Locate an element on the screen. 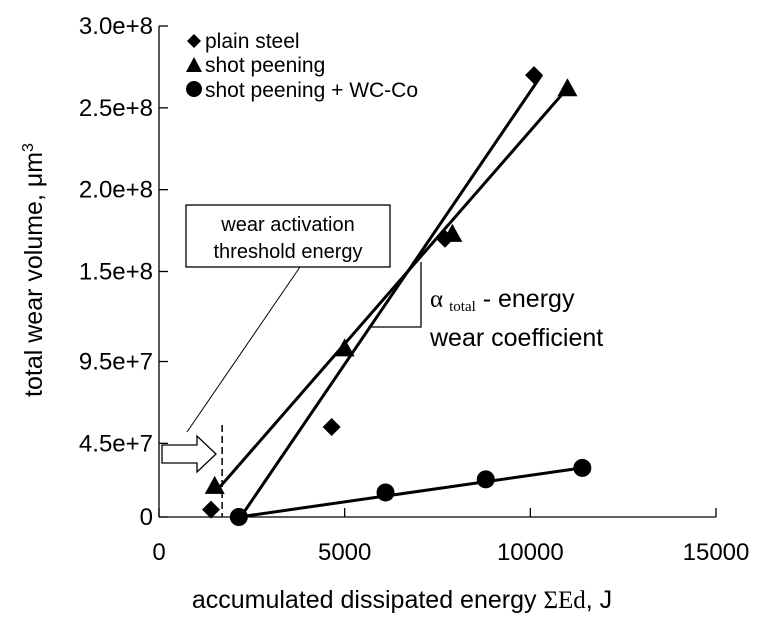 This screenshot has height=626, width=761. y-axis-title-sup: 3 is located at coordinates (28, 147).